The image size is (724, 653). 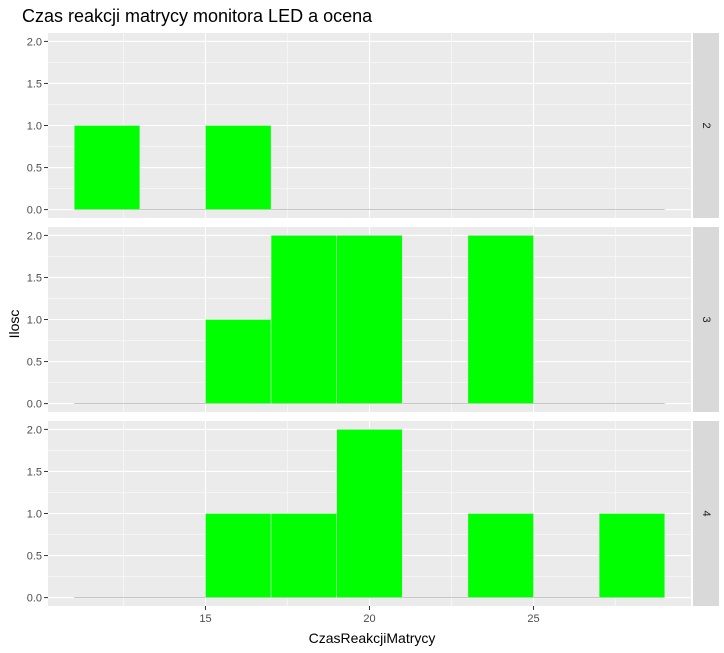 I want to click on x-tick-label: 15, so click(x=205, y=619).